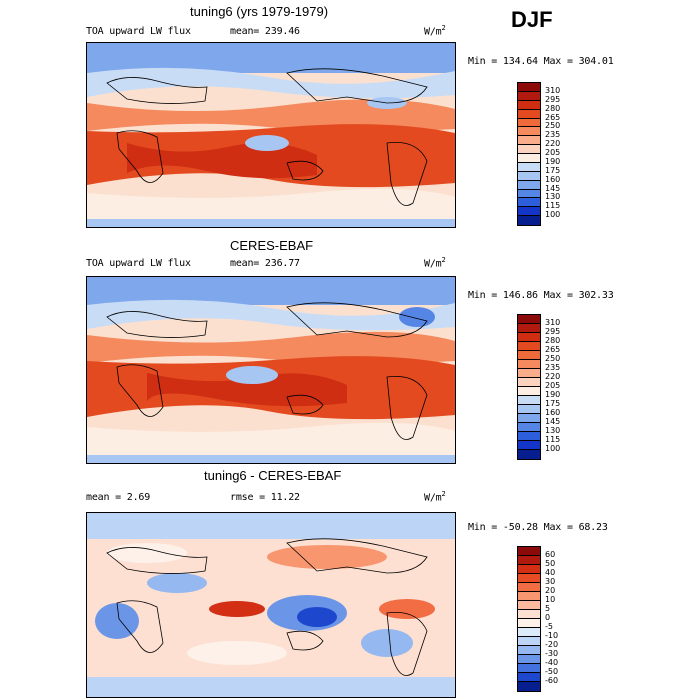 The image size is (700, 700). What do you see at coordinates (552, 671) in the screenshot?
I see `colorbar-tick-label: -50` at bounding box center [552, 671].